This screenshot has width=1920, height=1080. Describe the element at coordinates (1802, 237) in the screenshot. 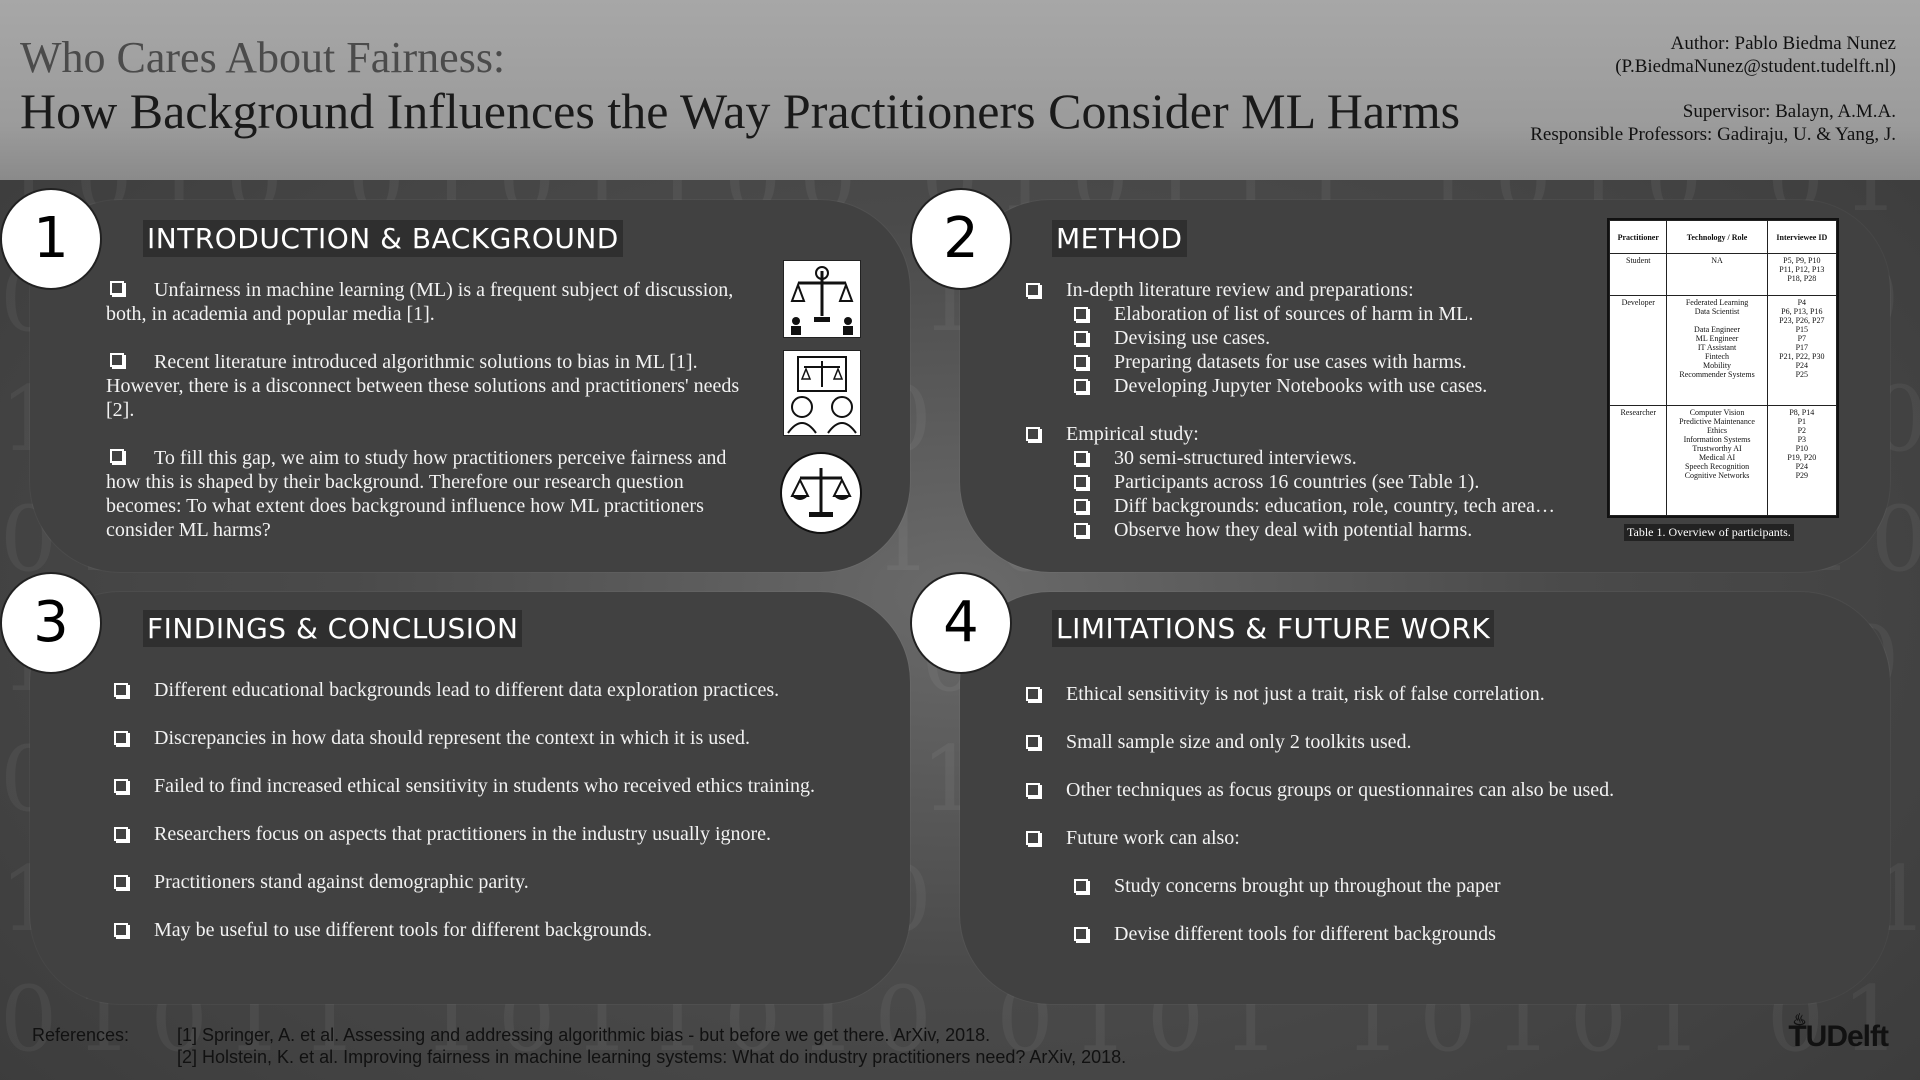

I see `table-header: Interviewee ID` at that location.